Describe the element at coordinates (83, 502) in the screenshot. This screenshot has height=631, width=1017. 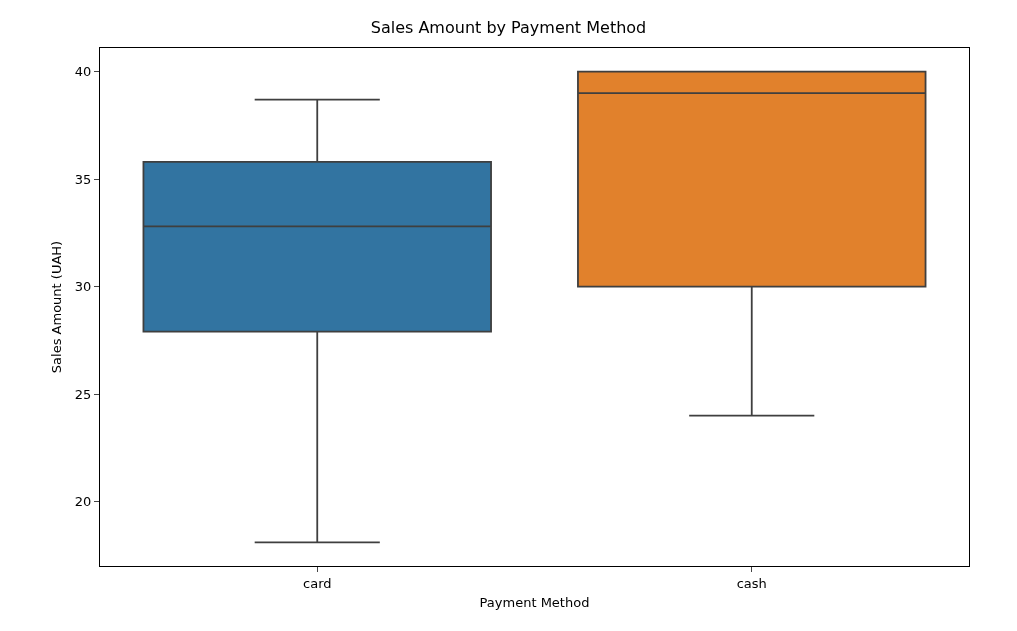
I see `y-tick-label: 20` at that location.